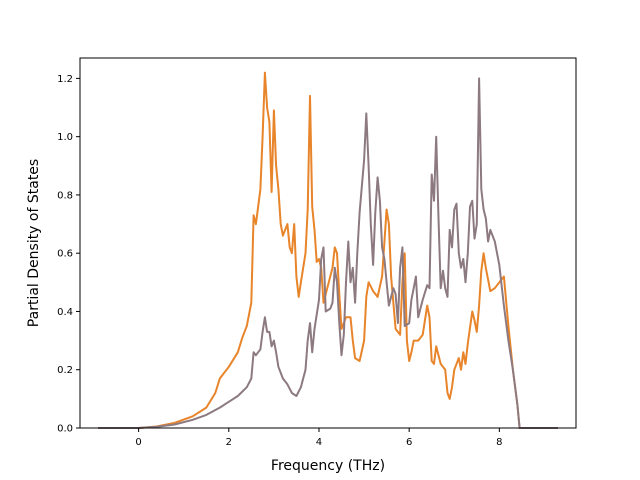 The height and width of the screenshot is (480, 640). I want to click on x-ticks: 0 2 4 6 8, so click(319, 438).